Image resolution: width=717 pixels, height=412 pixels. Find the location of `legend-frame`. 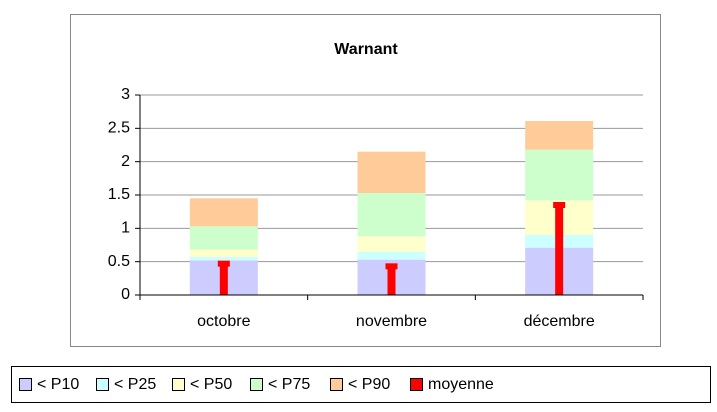

legend-frame is located at coordinates (361, 384).